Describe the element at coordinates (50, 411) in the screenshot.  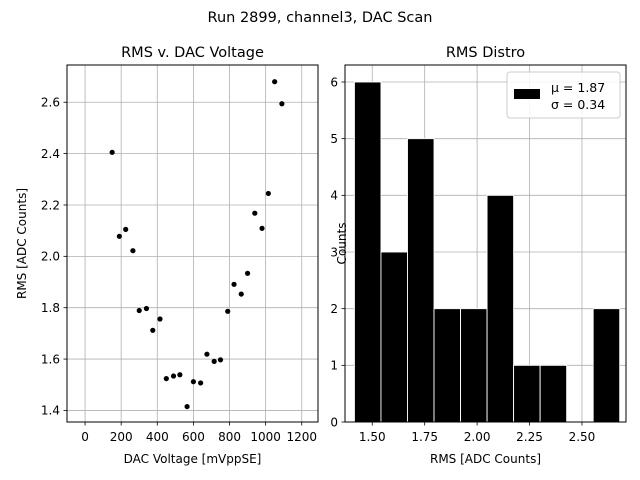
I see `scatter-ytick-label: 1.4` at that location.